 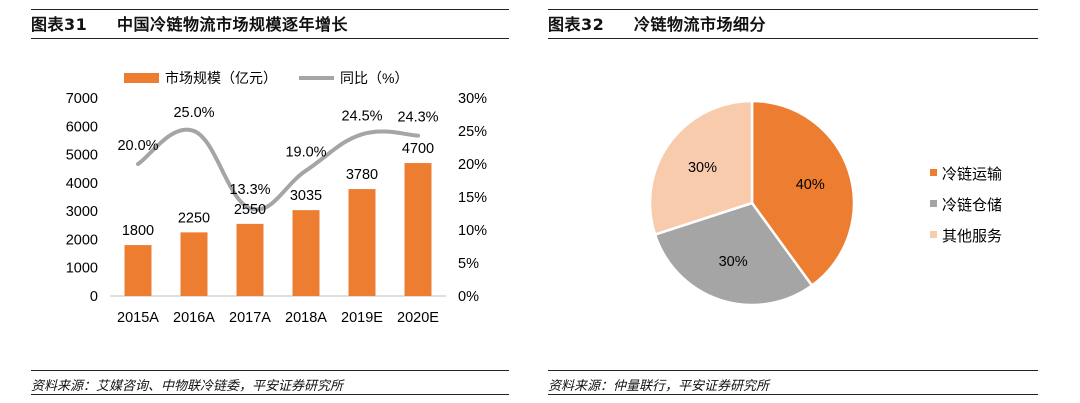 What do you see at coordinates (82, 99) in the screenshot?
I see `y-tick-label: 7000` at bounding box center [82, 99].